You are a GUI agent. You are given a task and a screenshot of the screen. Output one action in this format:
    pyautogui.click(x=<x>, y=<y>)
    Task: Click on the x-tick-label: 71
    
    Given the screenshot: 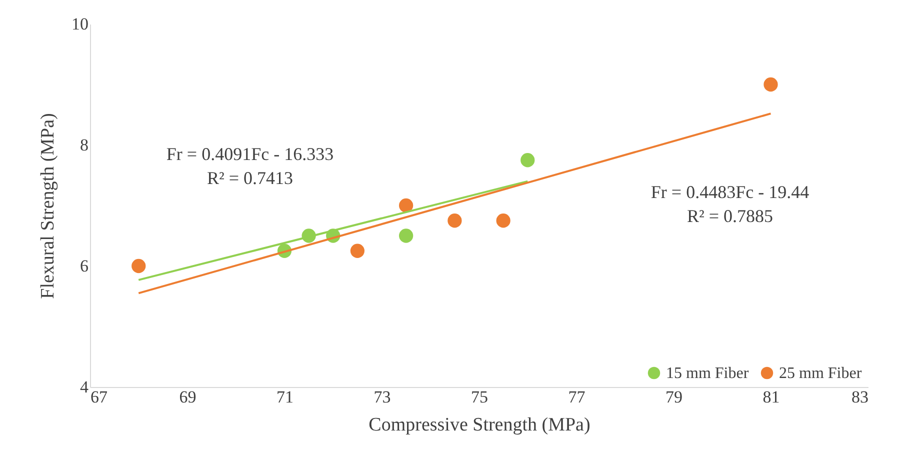 What is the action you would take?
    pyautogui.click(x=285, y=397)
    